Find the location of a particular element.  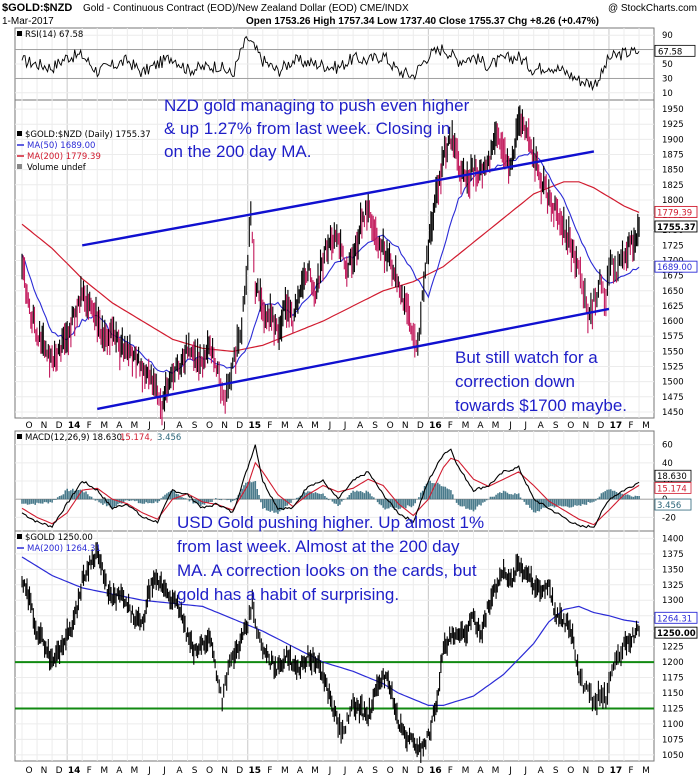

x-tick-label: 15 is located at coordinates (254, 426).